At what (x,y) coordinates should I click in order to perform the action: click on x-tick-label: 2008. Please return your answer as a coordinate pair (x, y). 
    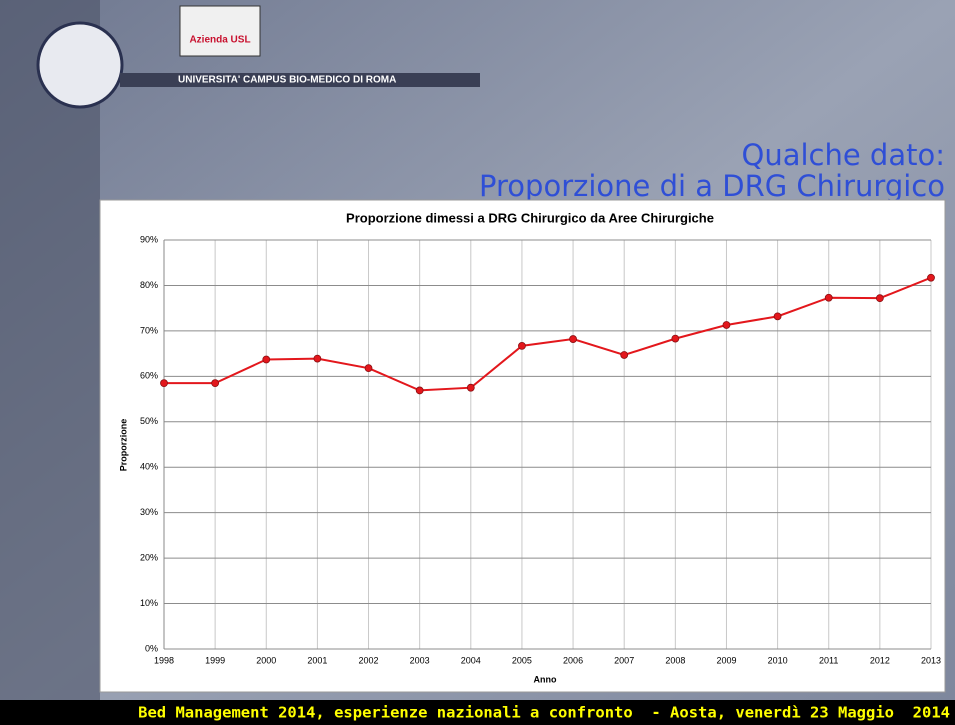
    Looking at the image, I should click on (675, 660).